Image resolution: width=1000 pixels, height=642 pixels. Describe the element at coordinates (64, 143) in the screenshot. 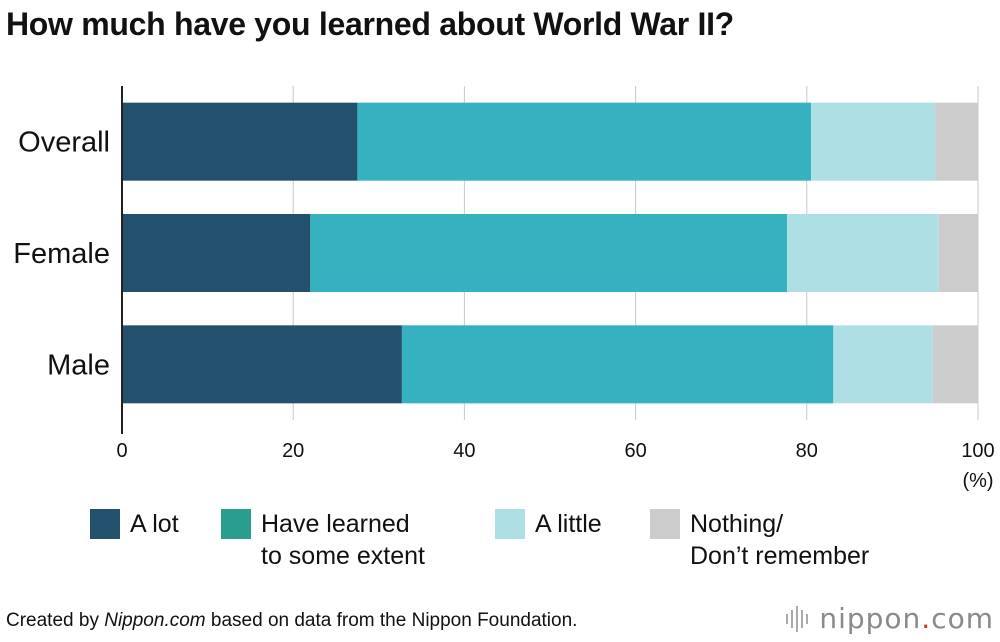

I see `category-label: Overall` at that location.